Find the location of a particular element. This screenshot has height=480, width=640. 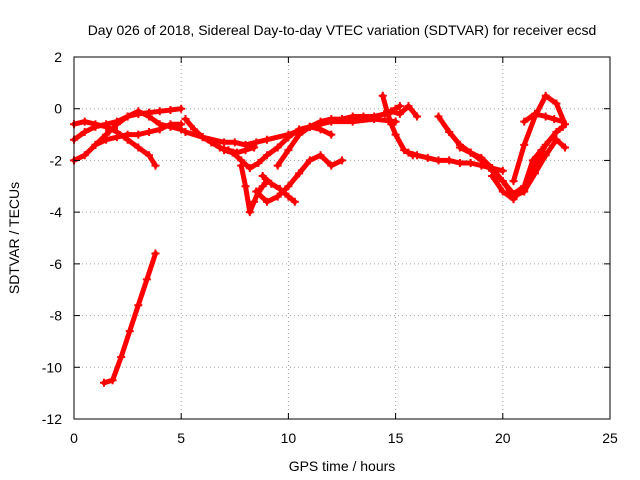

y-axis-label: SDTVAR / TECUs is located at coordinates (14, 238).